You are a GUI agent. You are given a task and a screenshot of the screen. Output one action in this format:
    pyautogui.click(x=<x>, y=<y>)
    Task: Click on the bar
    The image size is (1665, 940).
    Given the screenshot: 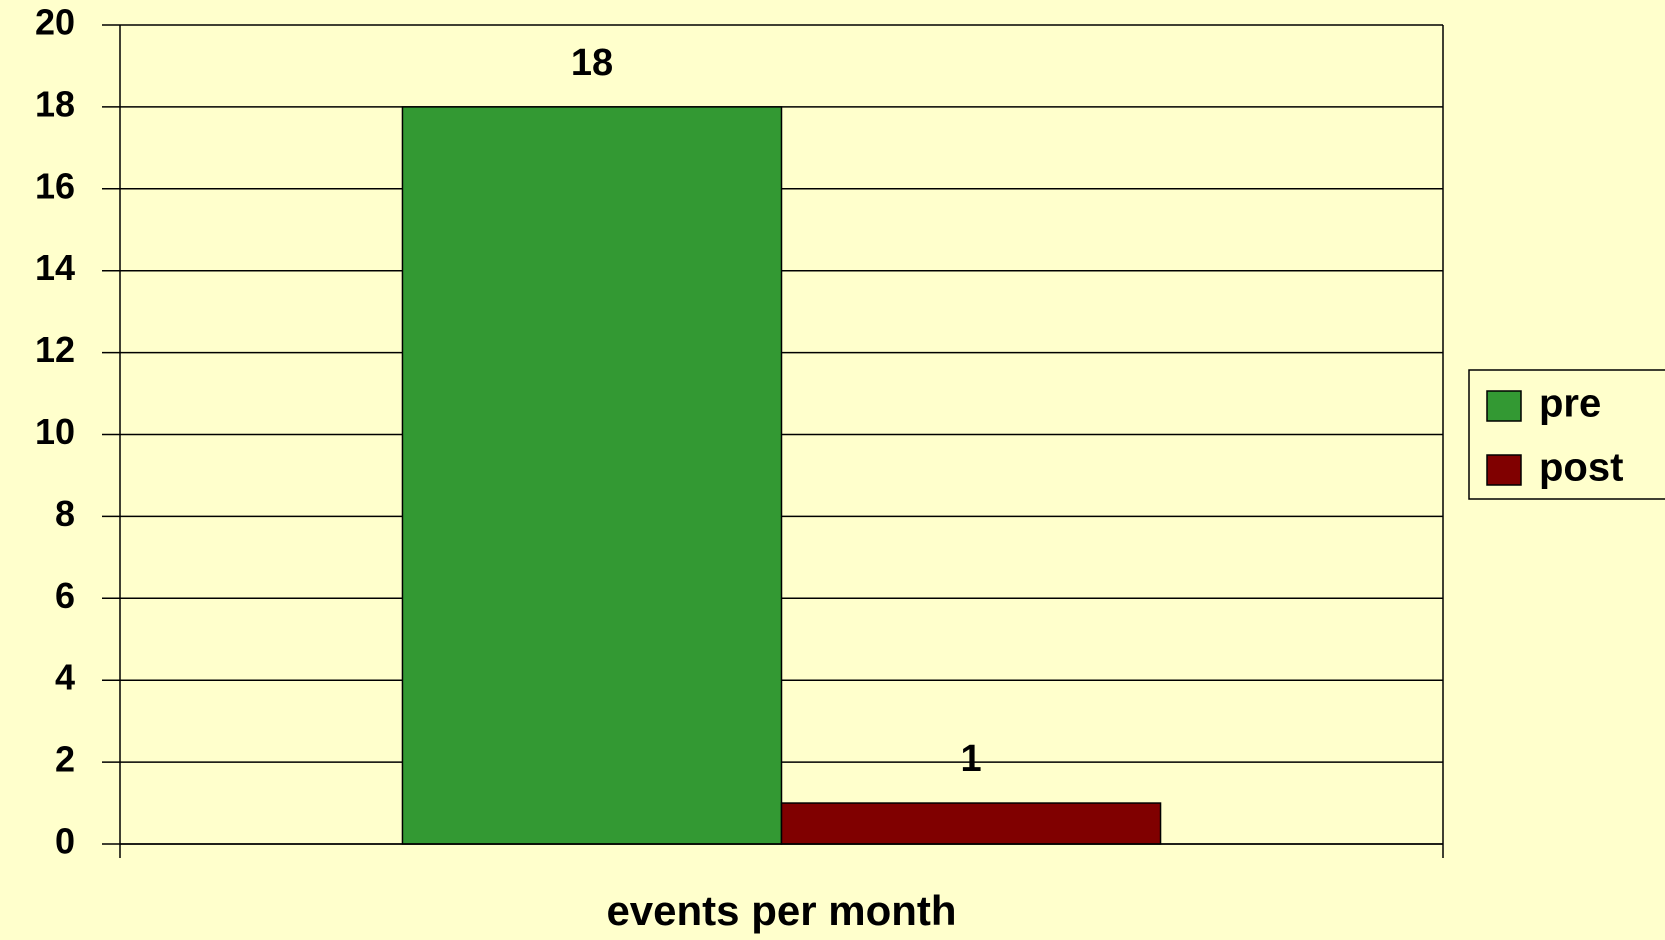 What is the action you would take?
    pyautogui.click(x=971, y=823)
    